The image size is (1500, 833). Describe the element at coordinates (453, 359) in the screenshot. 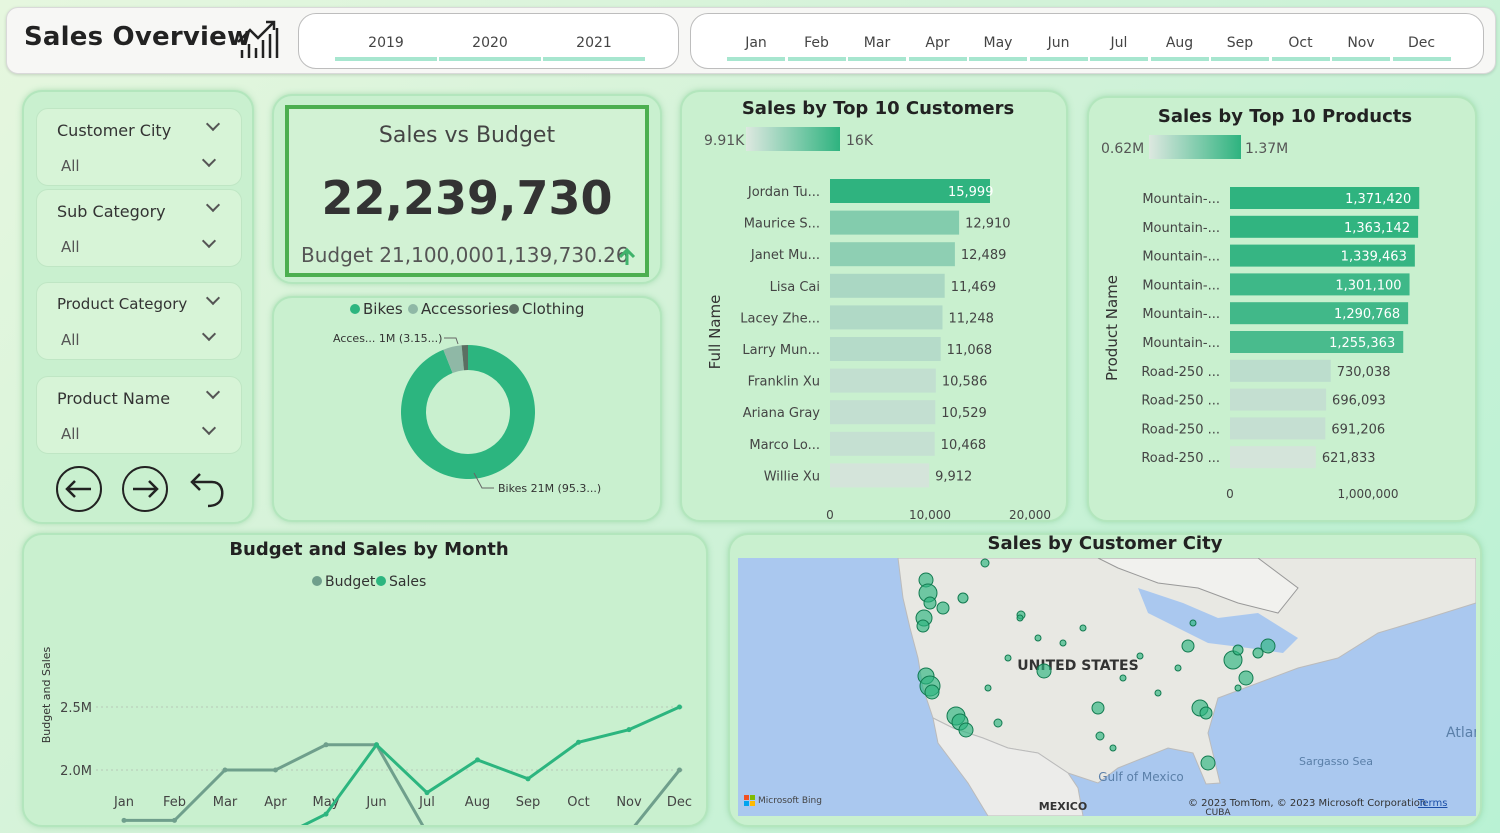

I see `donut-slice-accessories` at that location.